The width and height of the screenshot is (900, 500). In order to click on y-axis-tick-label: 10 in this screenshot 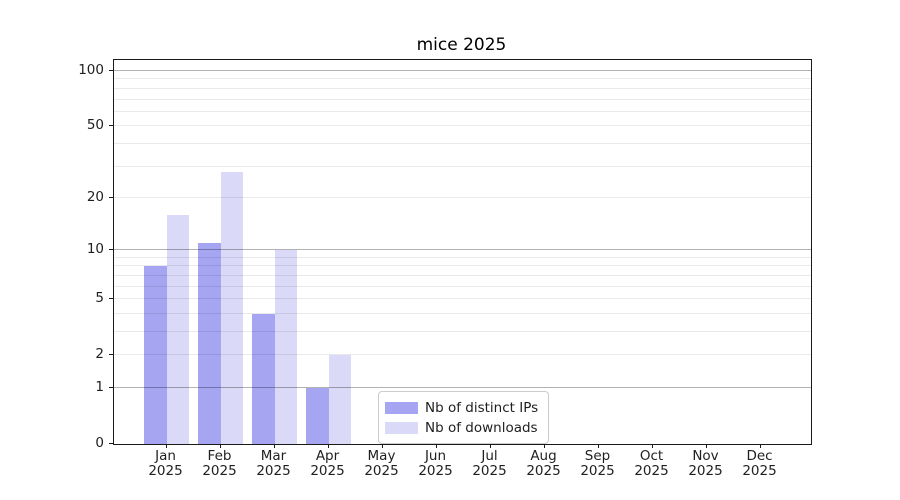, I will do `click(95, 249)`.